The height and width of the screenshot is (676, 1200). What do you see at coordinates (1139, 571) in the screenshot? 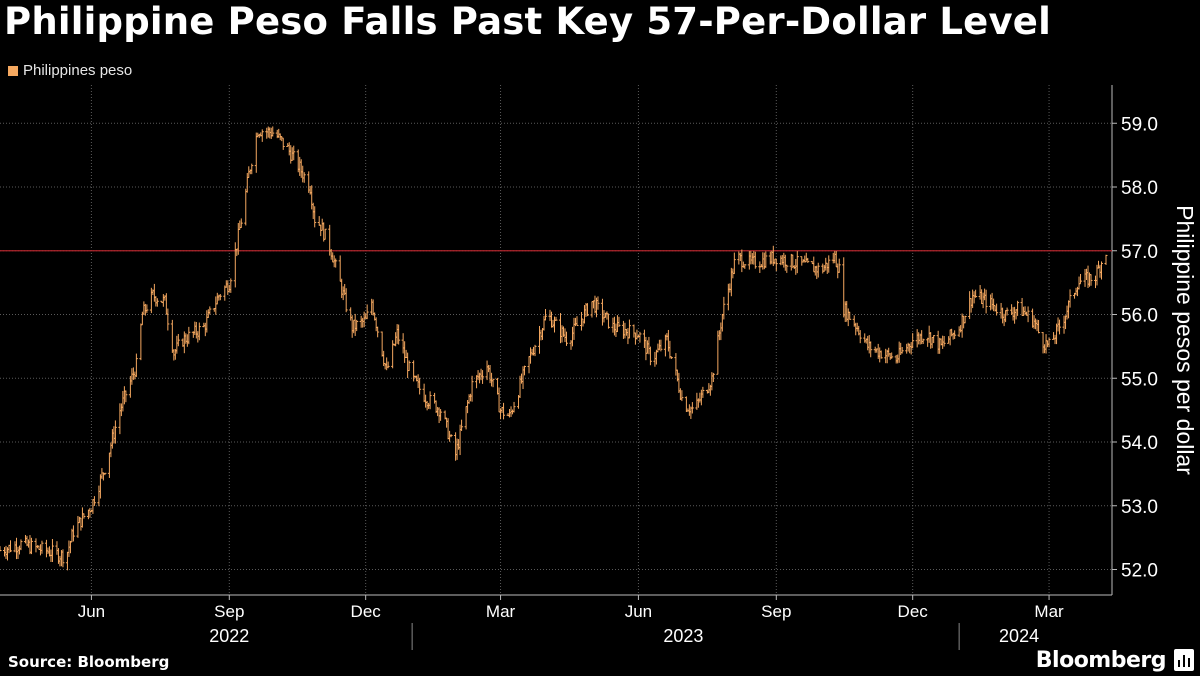
I see `y-tick-label: 52.0` at bounding box center [1139, 571].